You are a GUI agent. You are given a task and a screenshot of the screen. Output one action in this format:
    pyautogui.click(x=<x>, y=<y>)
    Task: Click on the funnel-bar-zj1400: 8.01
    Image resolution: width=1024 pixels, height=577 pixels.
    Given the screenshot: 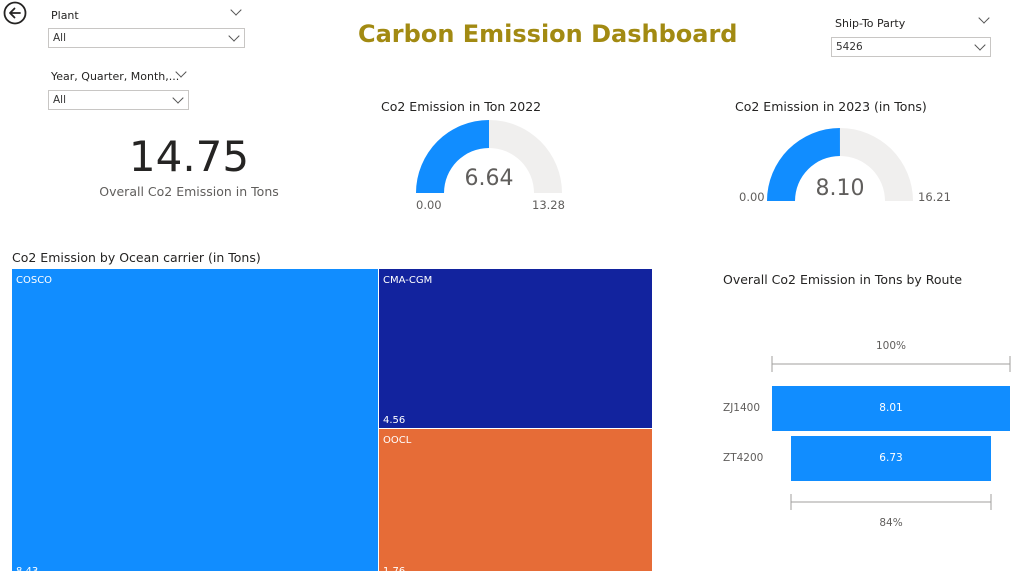 What is the action you would take?
    pyautogui.click(x=891, y=408)
    